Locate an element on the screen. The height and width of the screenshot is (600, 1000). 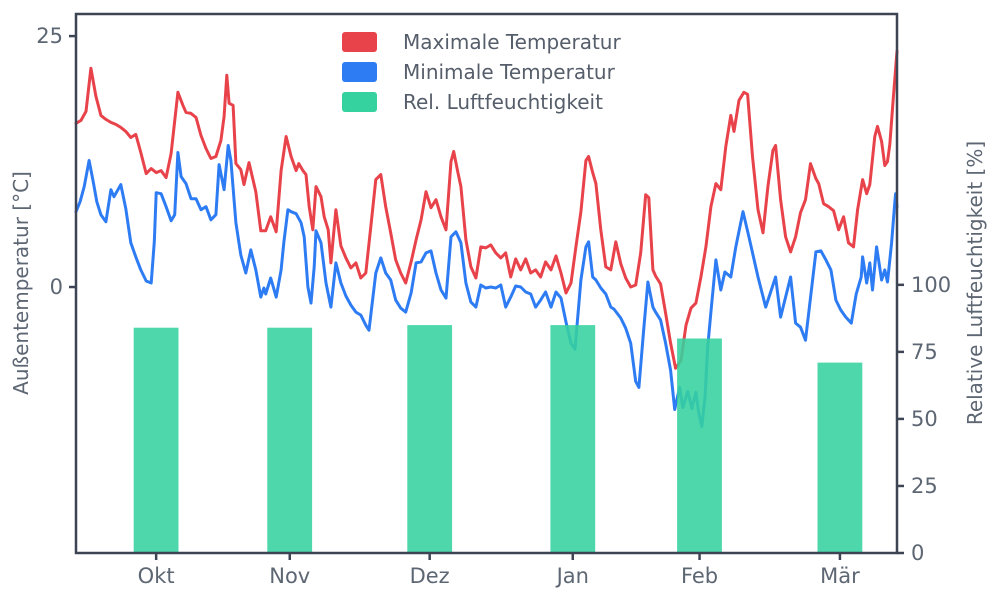
humidity-bar-Feb is located at coordinates (699, 445).